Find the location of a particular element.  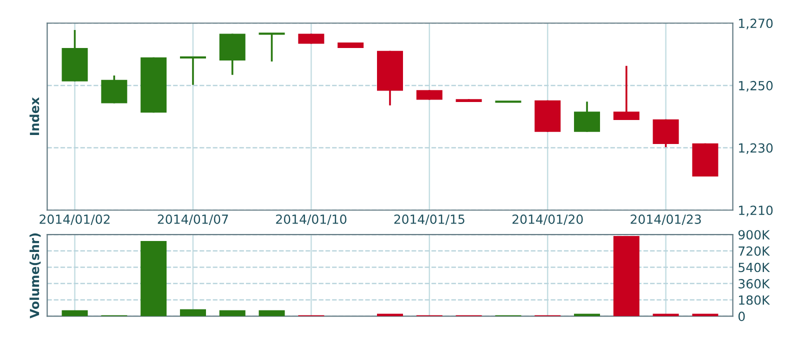

x-tick-label: 2014/01/23 is located at coordinates (665, 219).